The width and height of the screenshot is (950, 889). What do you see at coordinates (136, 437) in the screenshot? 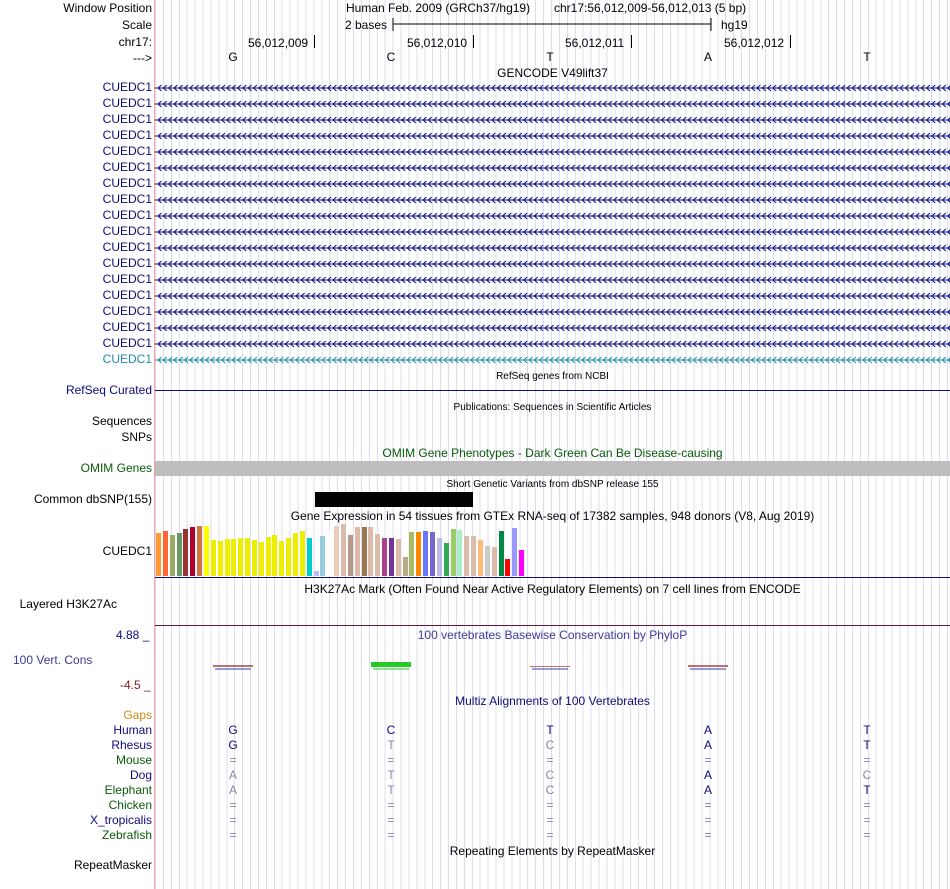
I see `snps-label: SNPs` at bounding box center [136, 437].